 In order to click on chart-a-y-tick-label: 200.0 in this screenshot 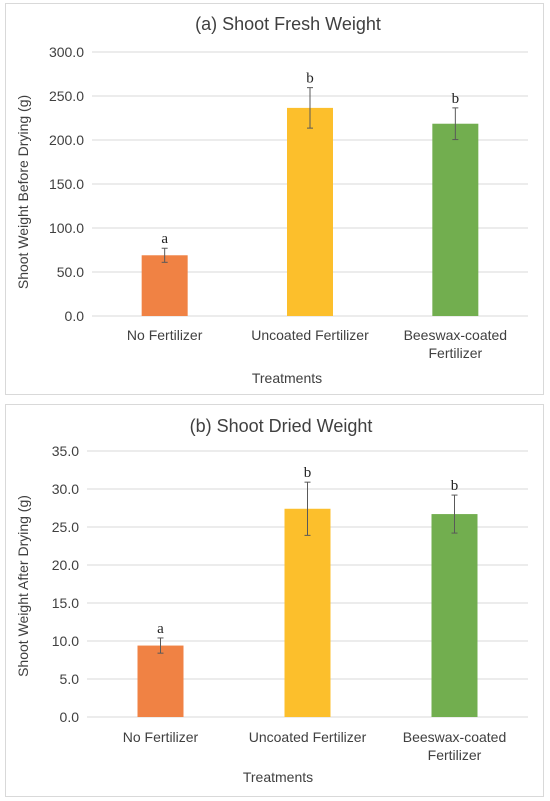, I will do `click(66, 140)`.